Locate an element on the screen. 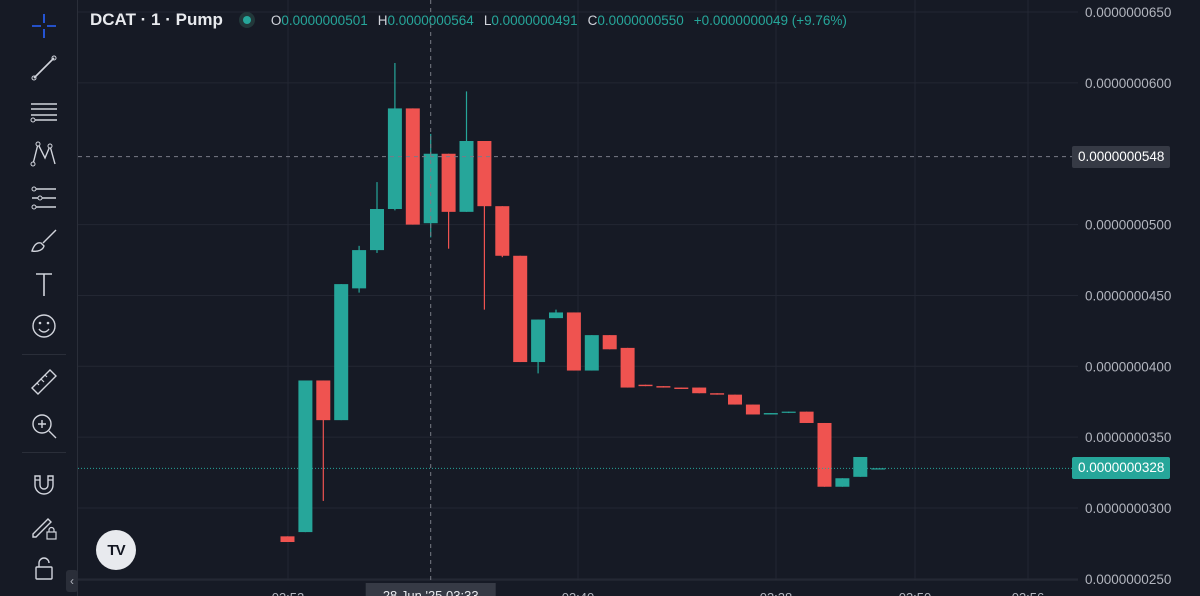  time-tick-label: 03:56 is located at coordinates (1028, 593).